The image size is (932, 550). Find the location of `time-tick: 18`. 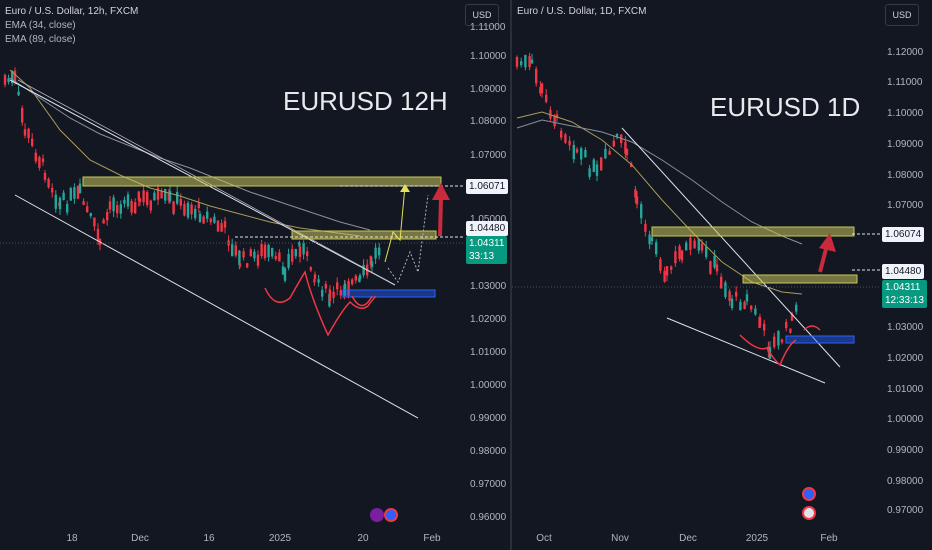

time-tick: 18 is located at coordinates (72, 538).